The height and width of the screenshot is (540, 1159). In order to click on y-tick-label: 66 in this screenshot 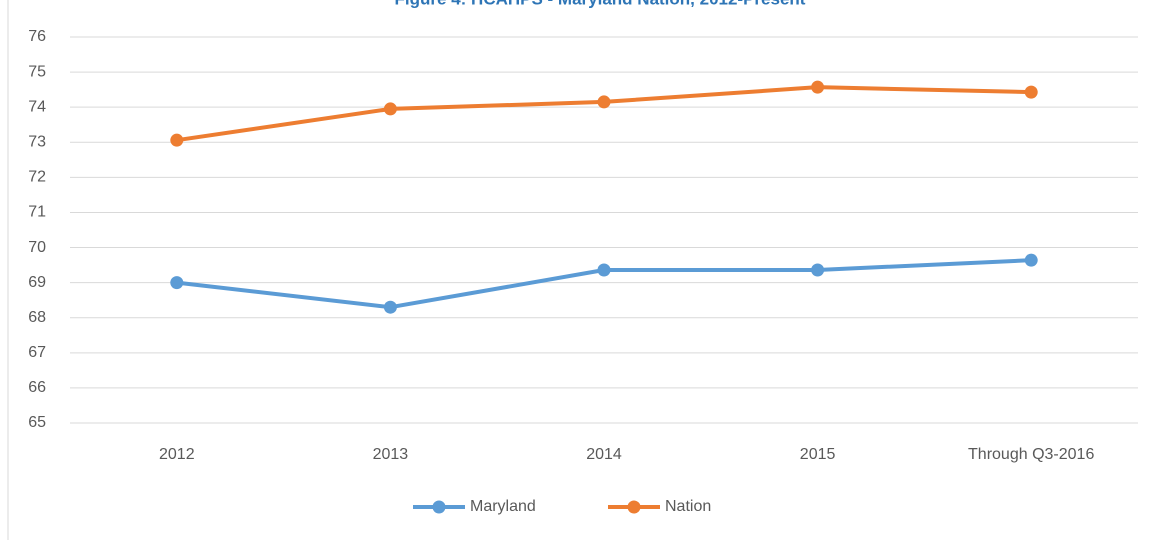, I will do `click(37, 387)`.